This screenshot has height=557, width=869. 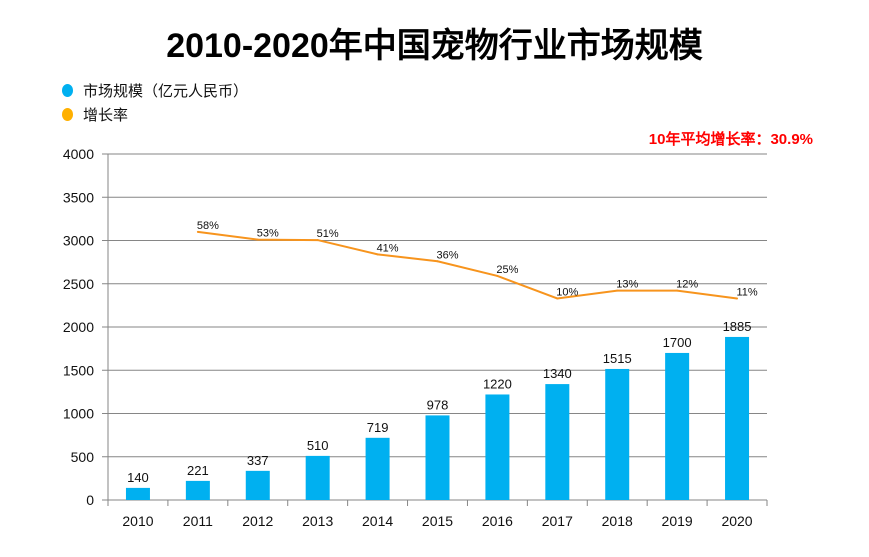 I want to click on x-tick-label: 2016, so click(x=497, y=521).